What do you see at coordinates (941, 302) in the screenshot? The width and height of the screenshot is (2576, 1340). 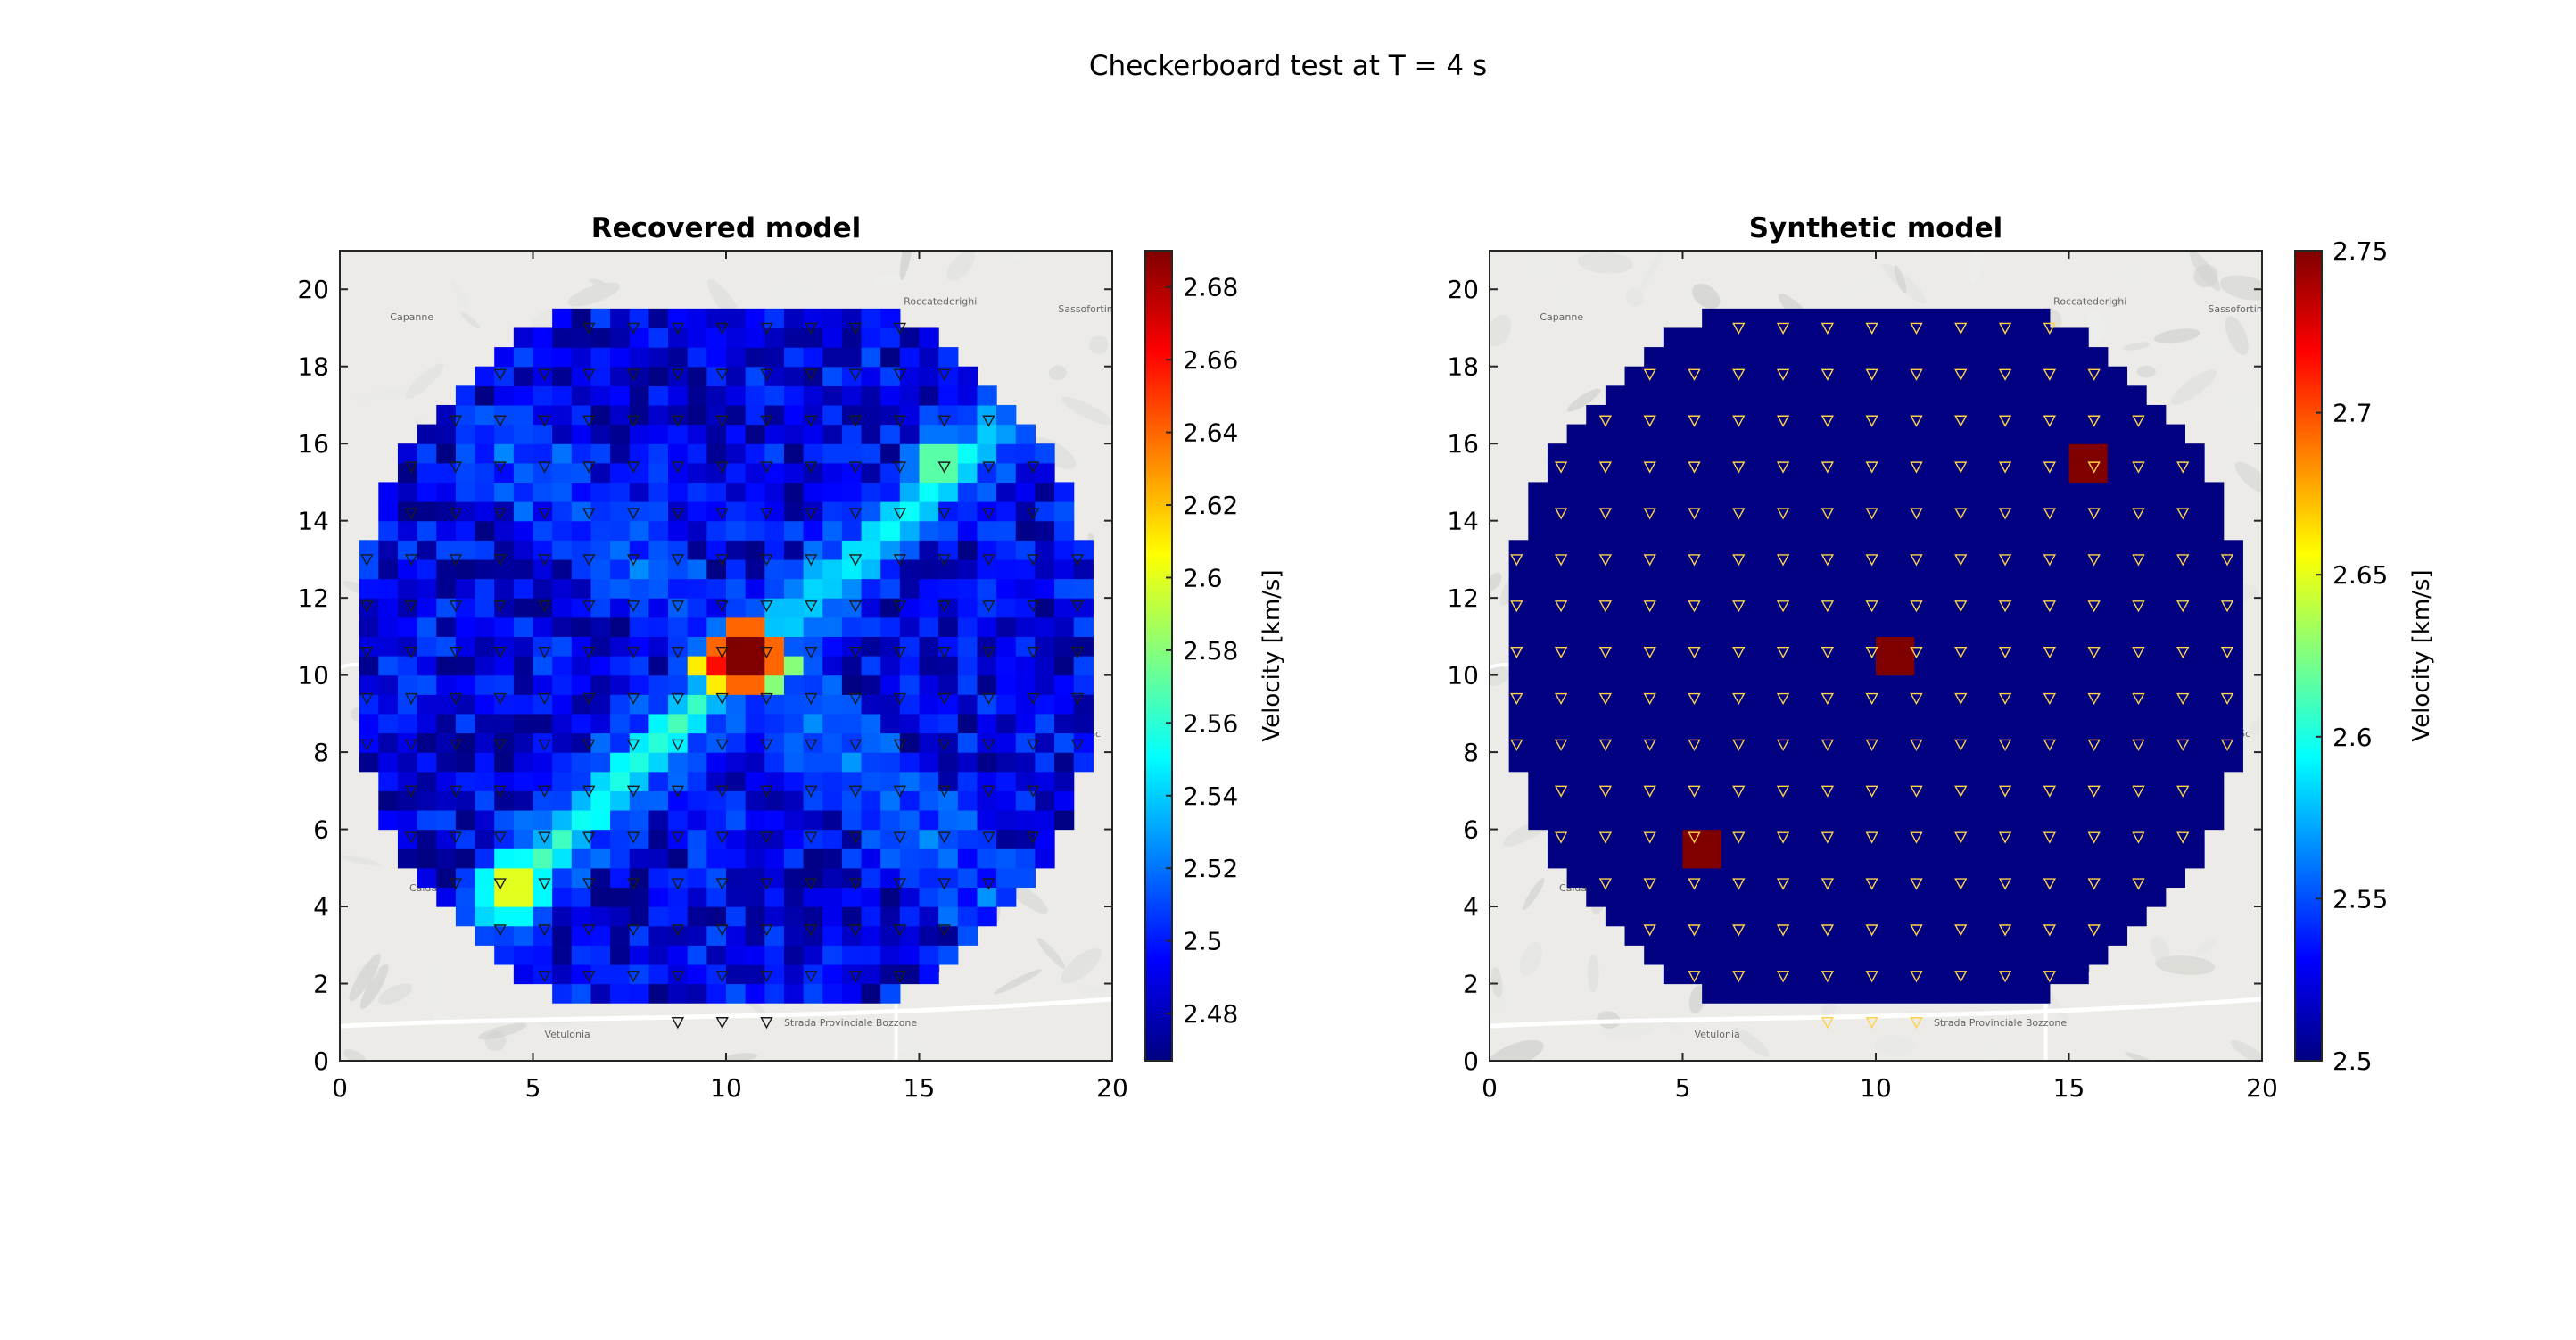 I see `basemap-label: Roccatederighi` at bounding box center [941, 302].